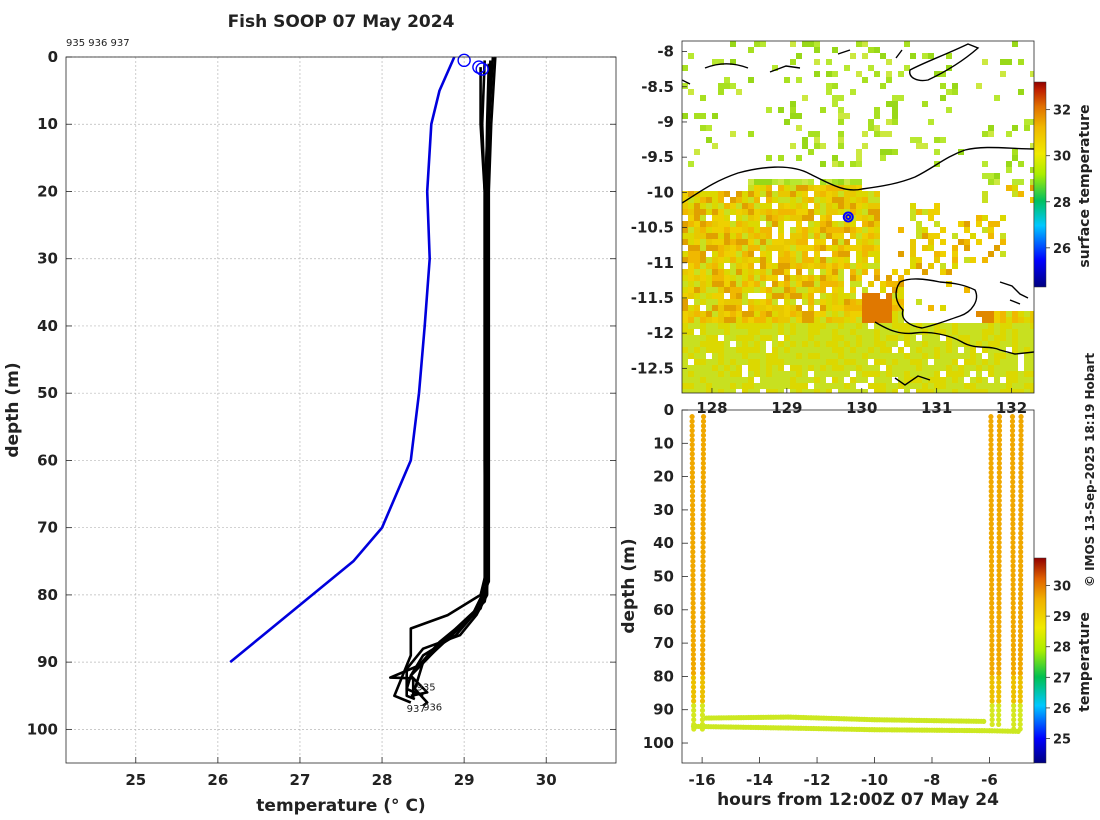  Describe the element at coordinates (848, 217) in the screenshot. I see `station-marker` at that location.